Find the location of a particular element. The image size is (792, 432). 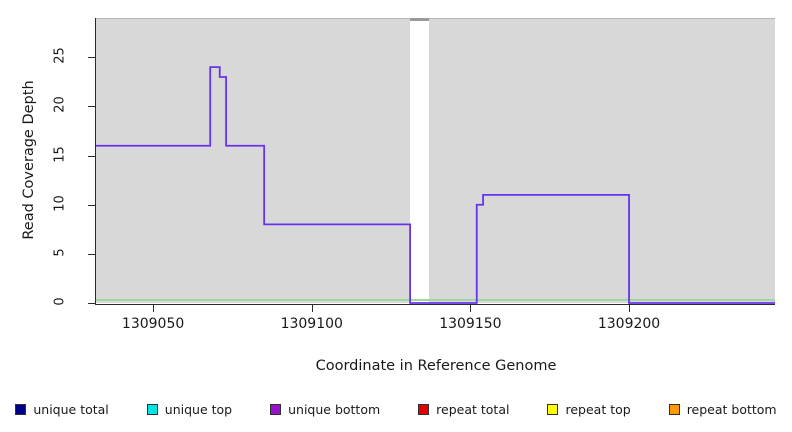

no-coverage-gap-band is located at coordinates (420, 160).